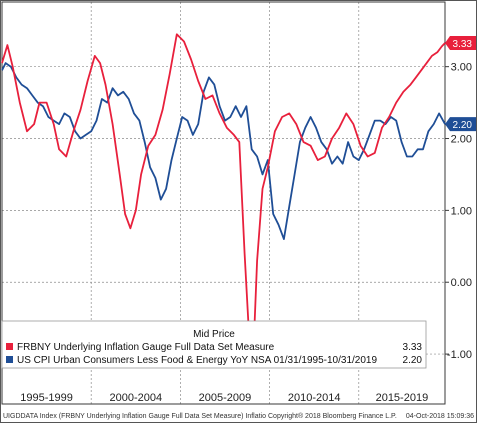 The height and width of the screenshot is (423, 477). What do you see at coordinates (440, 416) in the screenshot?
I see `footer-timestamp: 04-Oct-2018 15:09:36` at bounding box center [440, 416].